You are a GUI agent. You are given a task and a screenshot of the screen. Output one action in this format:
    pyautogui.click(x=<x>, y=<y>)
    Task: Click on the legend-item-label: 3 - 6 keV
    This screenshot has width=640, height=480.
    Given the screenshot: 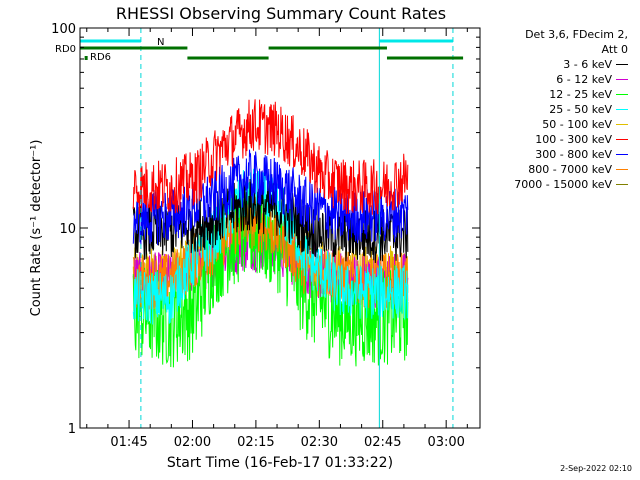 What is the action you would take?
    pyautogui.click(x=587, y=64)
    